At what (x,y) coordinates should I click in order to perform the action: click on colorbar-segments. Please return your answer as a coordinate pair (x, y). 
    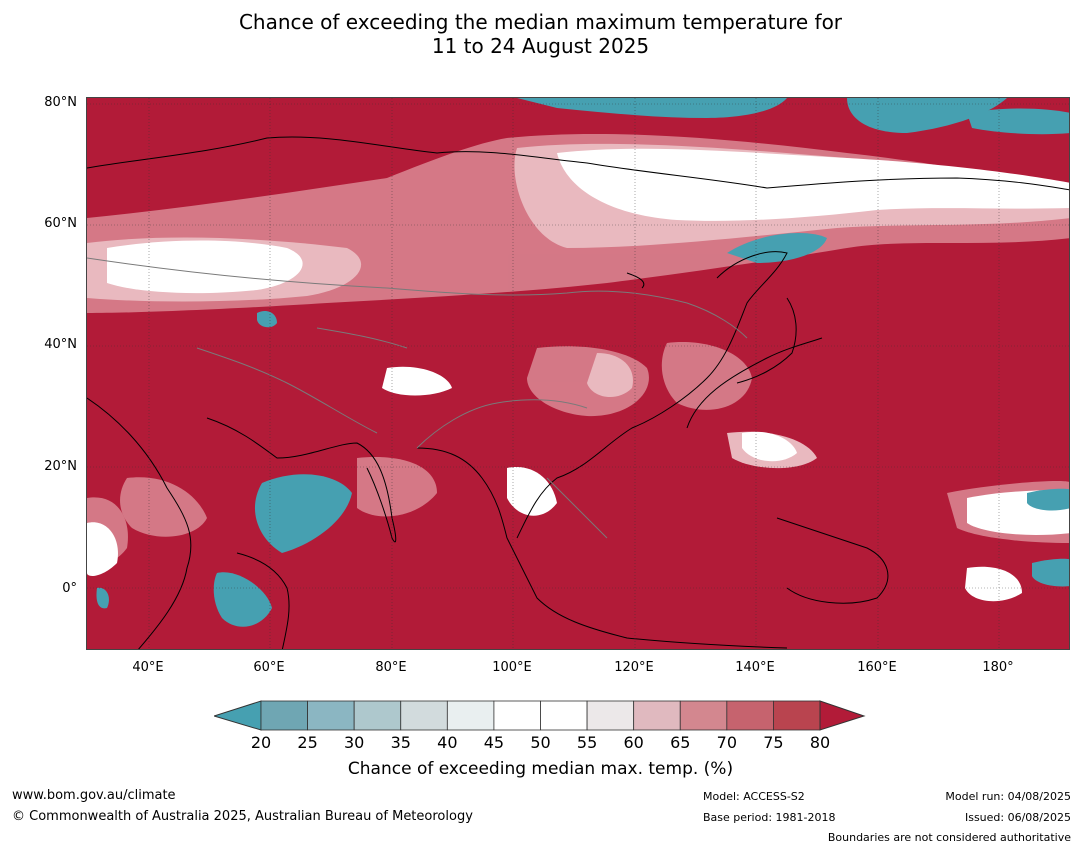
    Looking at the image, I should click on (540, 715).